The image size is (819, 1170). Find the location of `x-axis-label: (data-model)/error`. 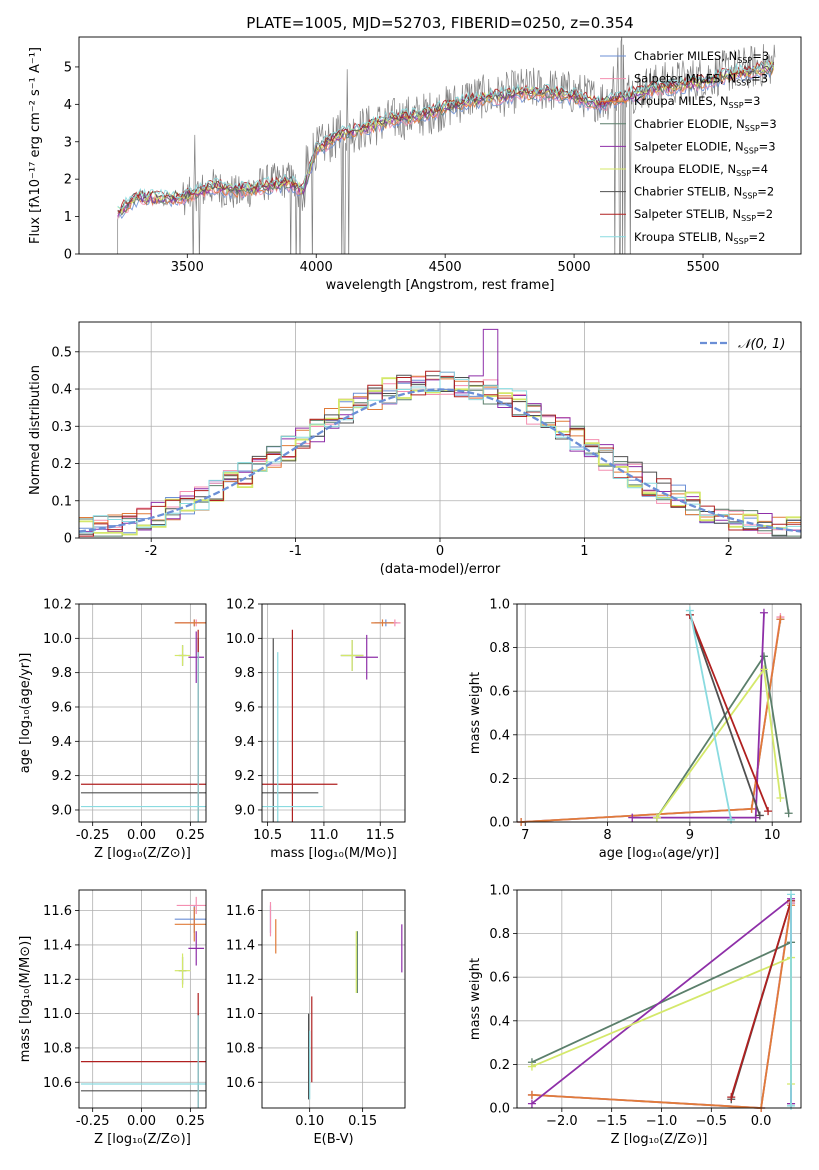

x-axis-label: (data-model)/error is located at coordinates (440, 569).